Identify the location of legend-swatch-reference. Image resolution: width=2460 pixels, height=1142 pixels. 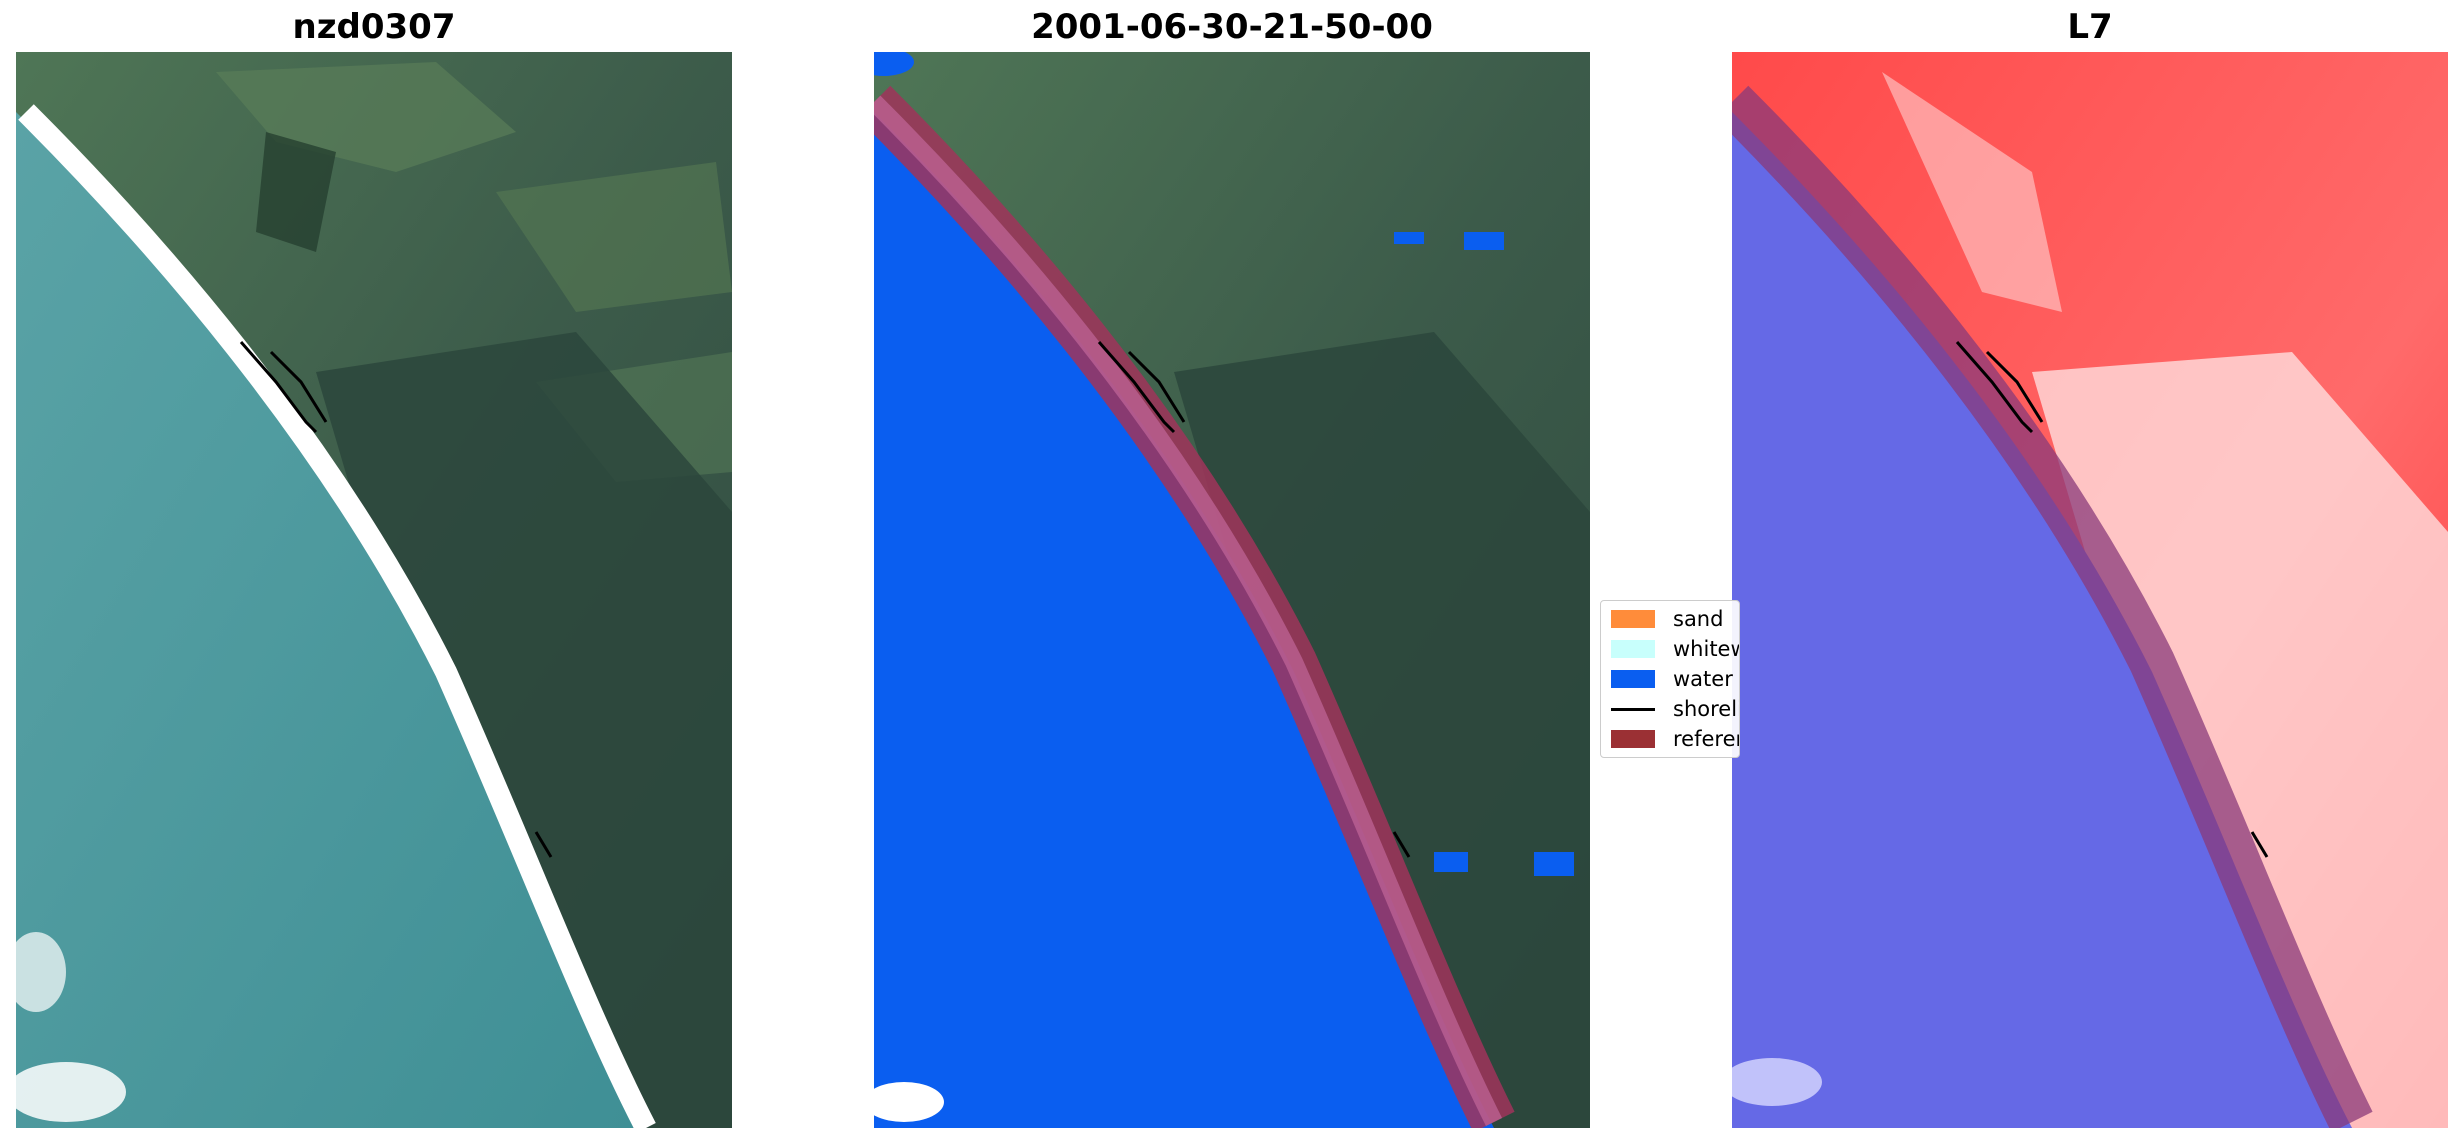
(1633, 739).